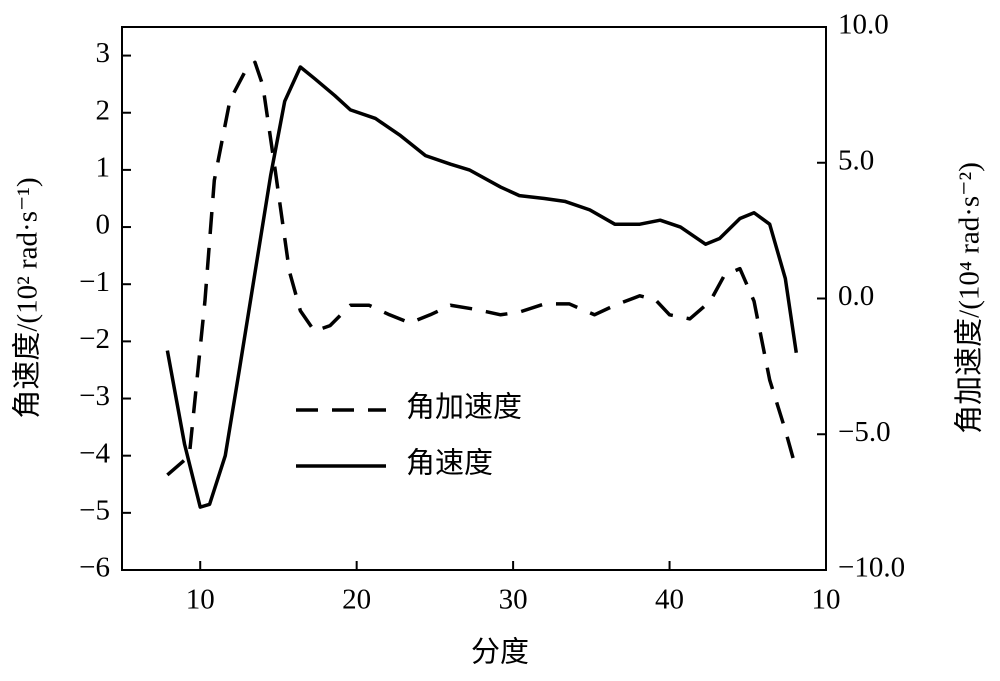  Describe the element at coordinates (449, 463) in the screenshot. I see `legend-label: 角速度` at that location.